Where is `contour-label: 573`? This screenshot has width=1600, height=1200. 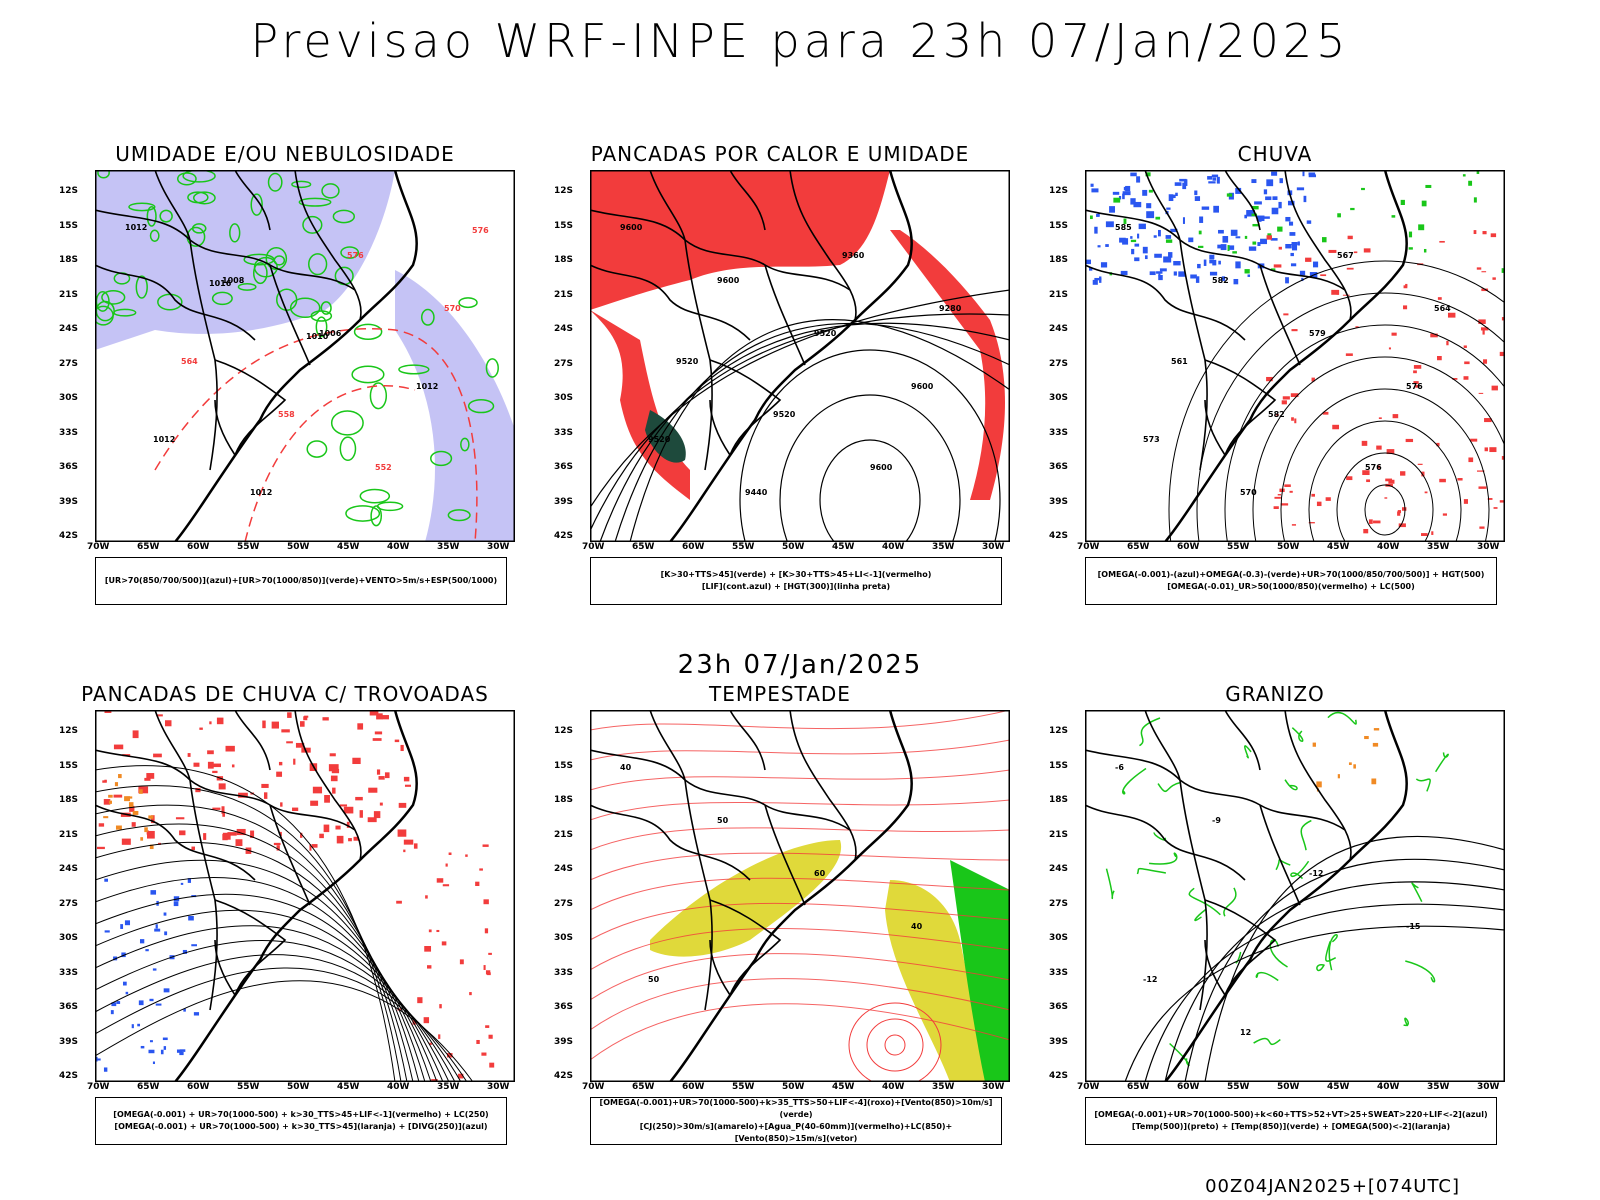
contour-label: 573 is located at coordinates (1151, 439).